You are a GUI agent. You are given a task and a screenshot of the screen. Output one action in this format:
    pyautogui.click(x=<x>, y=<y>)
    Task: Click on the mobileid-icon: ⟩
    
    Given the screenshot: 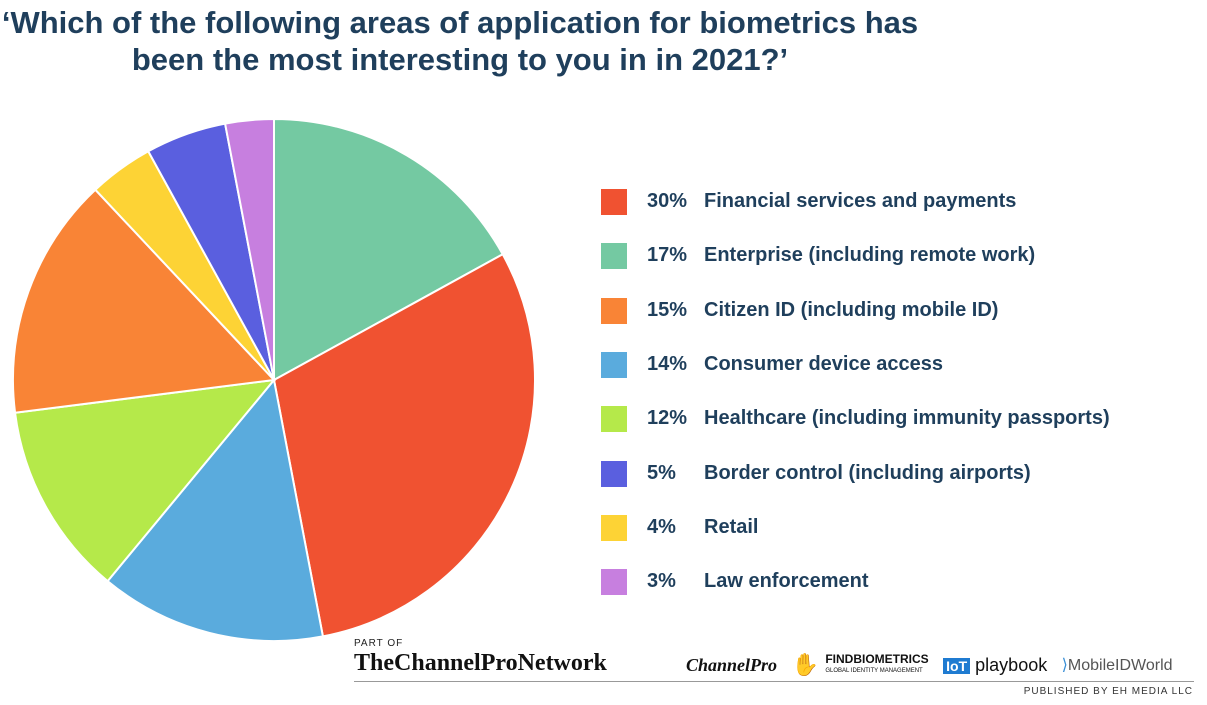 What is the action you would take?
    pyautogui.click(x=1064, y=665)
    